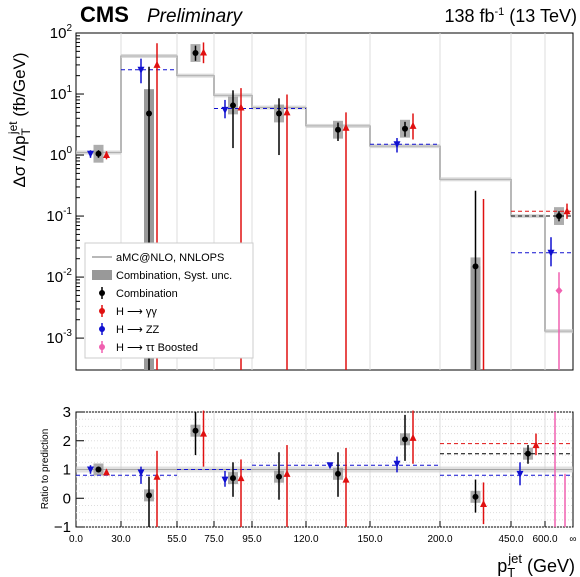 The height and width of the screenshot is (577, 580). I want to click on x-tick-label: 0.0, so click(76, 539).